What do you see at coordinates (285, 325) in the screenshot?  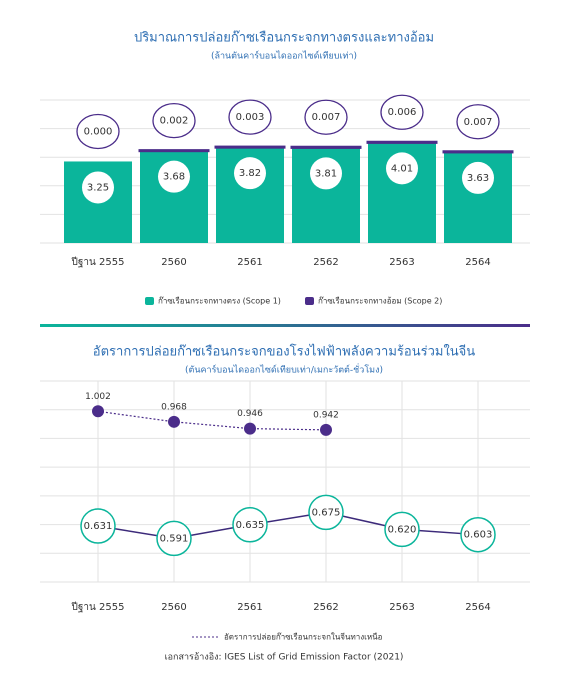 I see `divider` at bounding box center [285, 325].